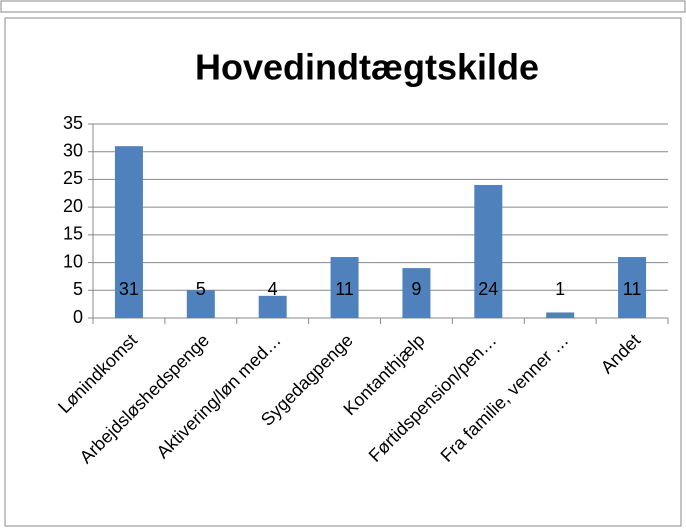  Describe the element at coordinates (129, 289) in the screenshot. I see `data-label: 31` at that location.